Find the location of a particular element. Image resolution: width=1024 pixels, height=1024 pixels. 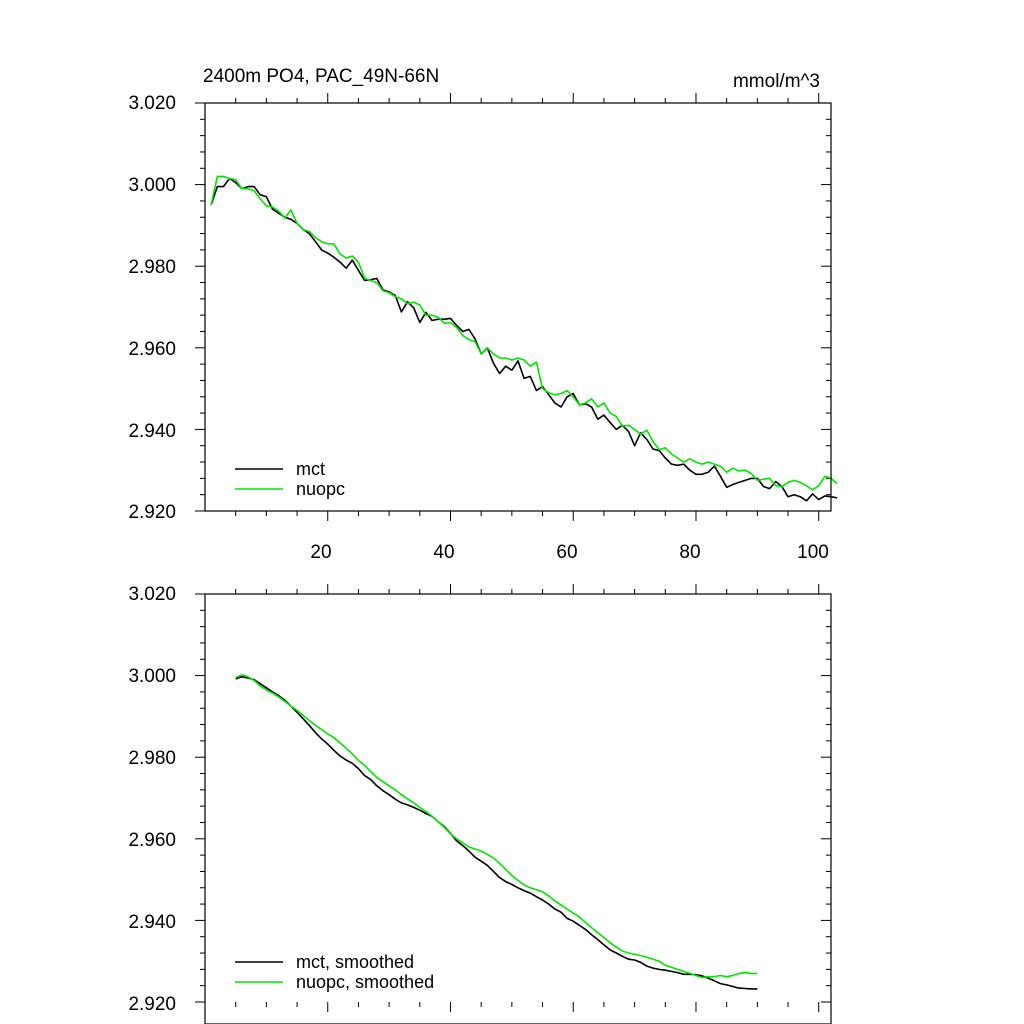

x-tick-label: 20 is located at coordinates (320, 552).